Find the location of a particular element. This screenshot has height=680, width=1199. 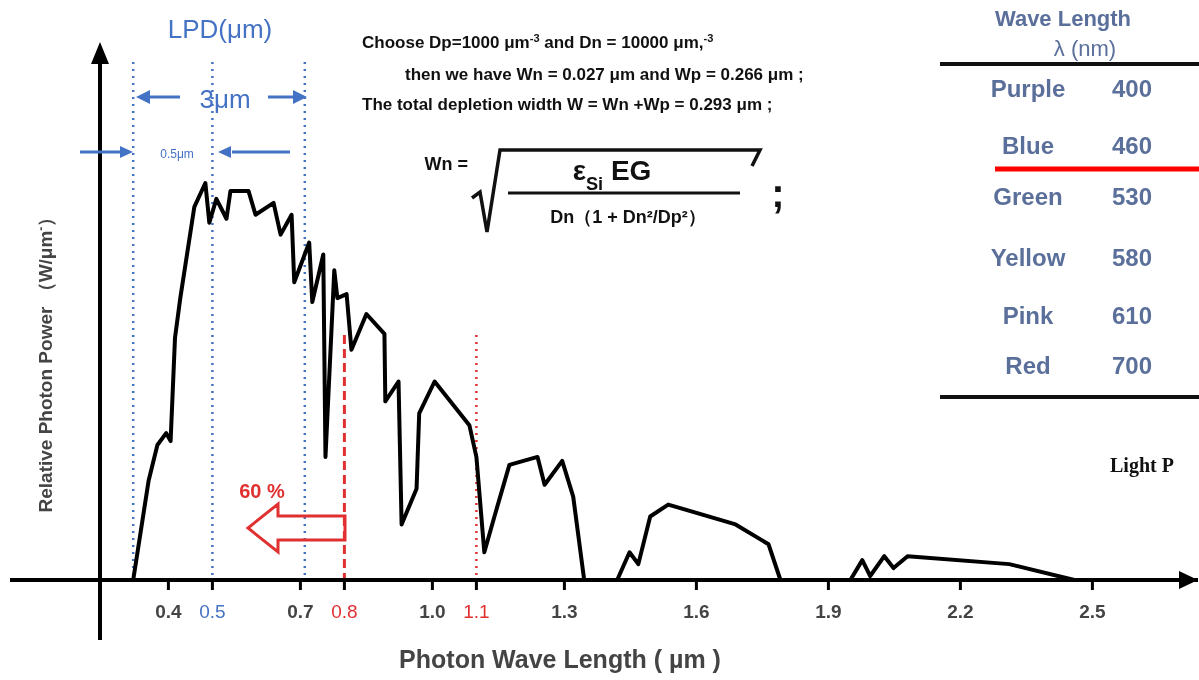

annotation: 580 is located at coordinates (1132, 257).